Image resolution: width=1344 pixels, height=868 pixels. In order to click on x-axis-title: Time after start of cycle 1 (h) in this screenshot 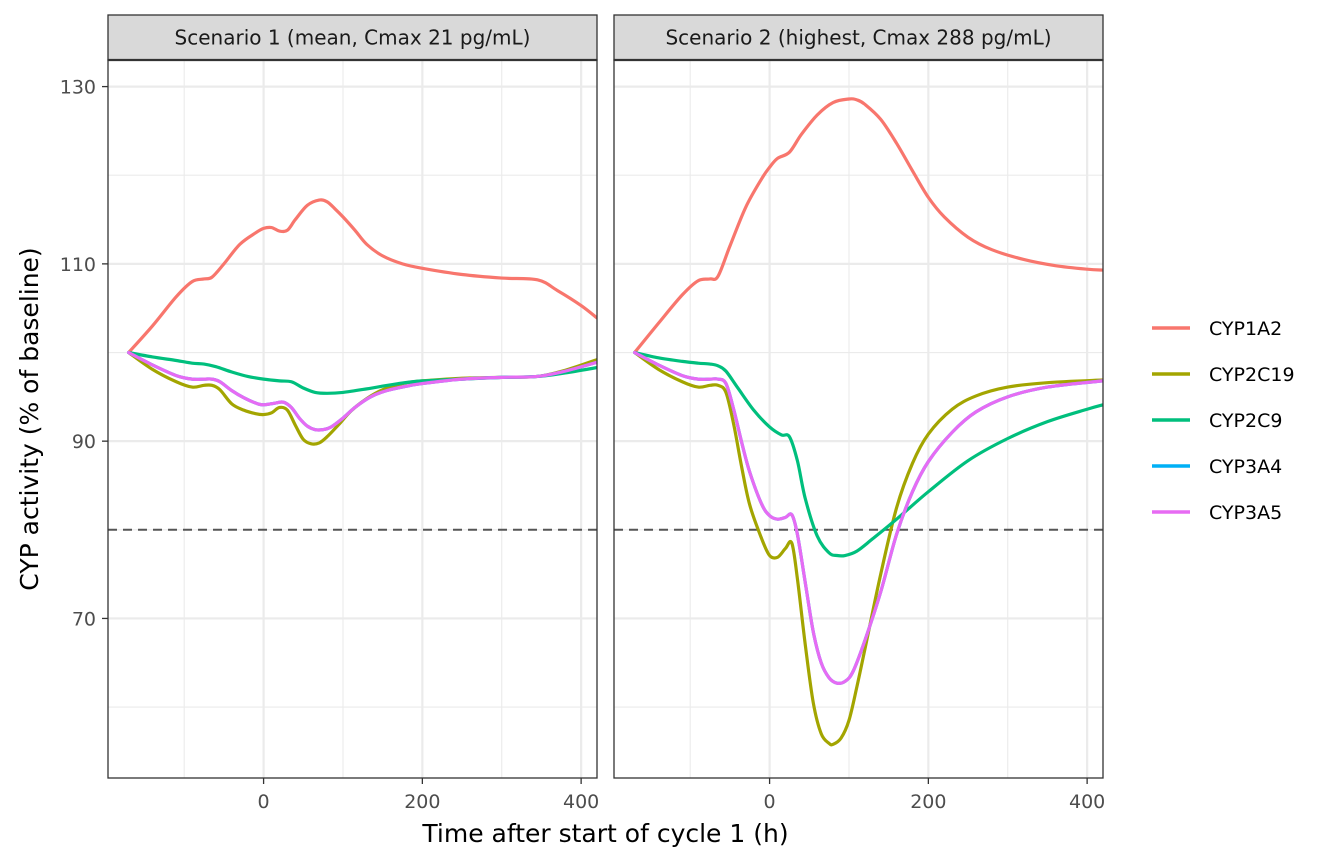, I will do `click(604, 833)`.